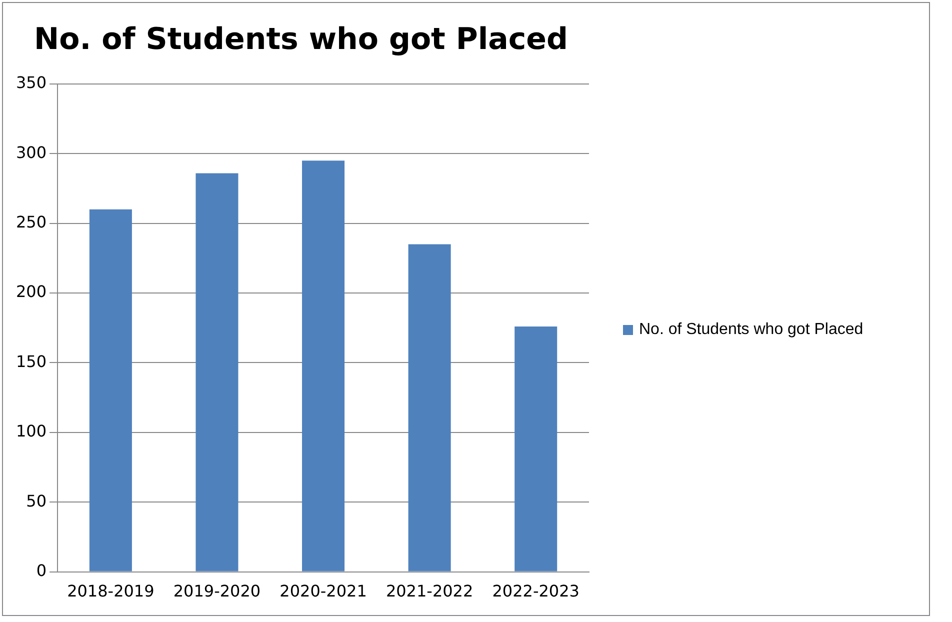  What do you see at coordinates (536, 591) in the screenshot?
I see `x-tick-label: 2022-2023` at bounding box center [536, 591].